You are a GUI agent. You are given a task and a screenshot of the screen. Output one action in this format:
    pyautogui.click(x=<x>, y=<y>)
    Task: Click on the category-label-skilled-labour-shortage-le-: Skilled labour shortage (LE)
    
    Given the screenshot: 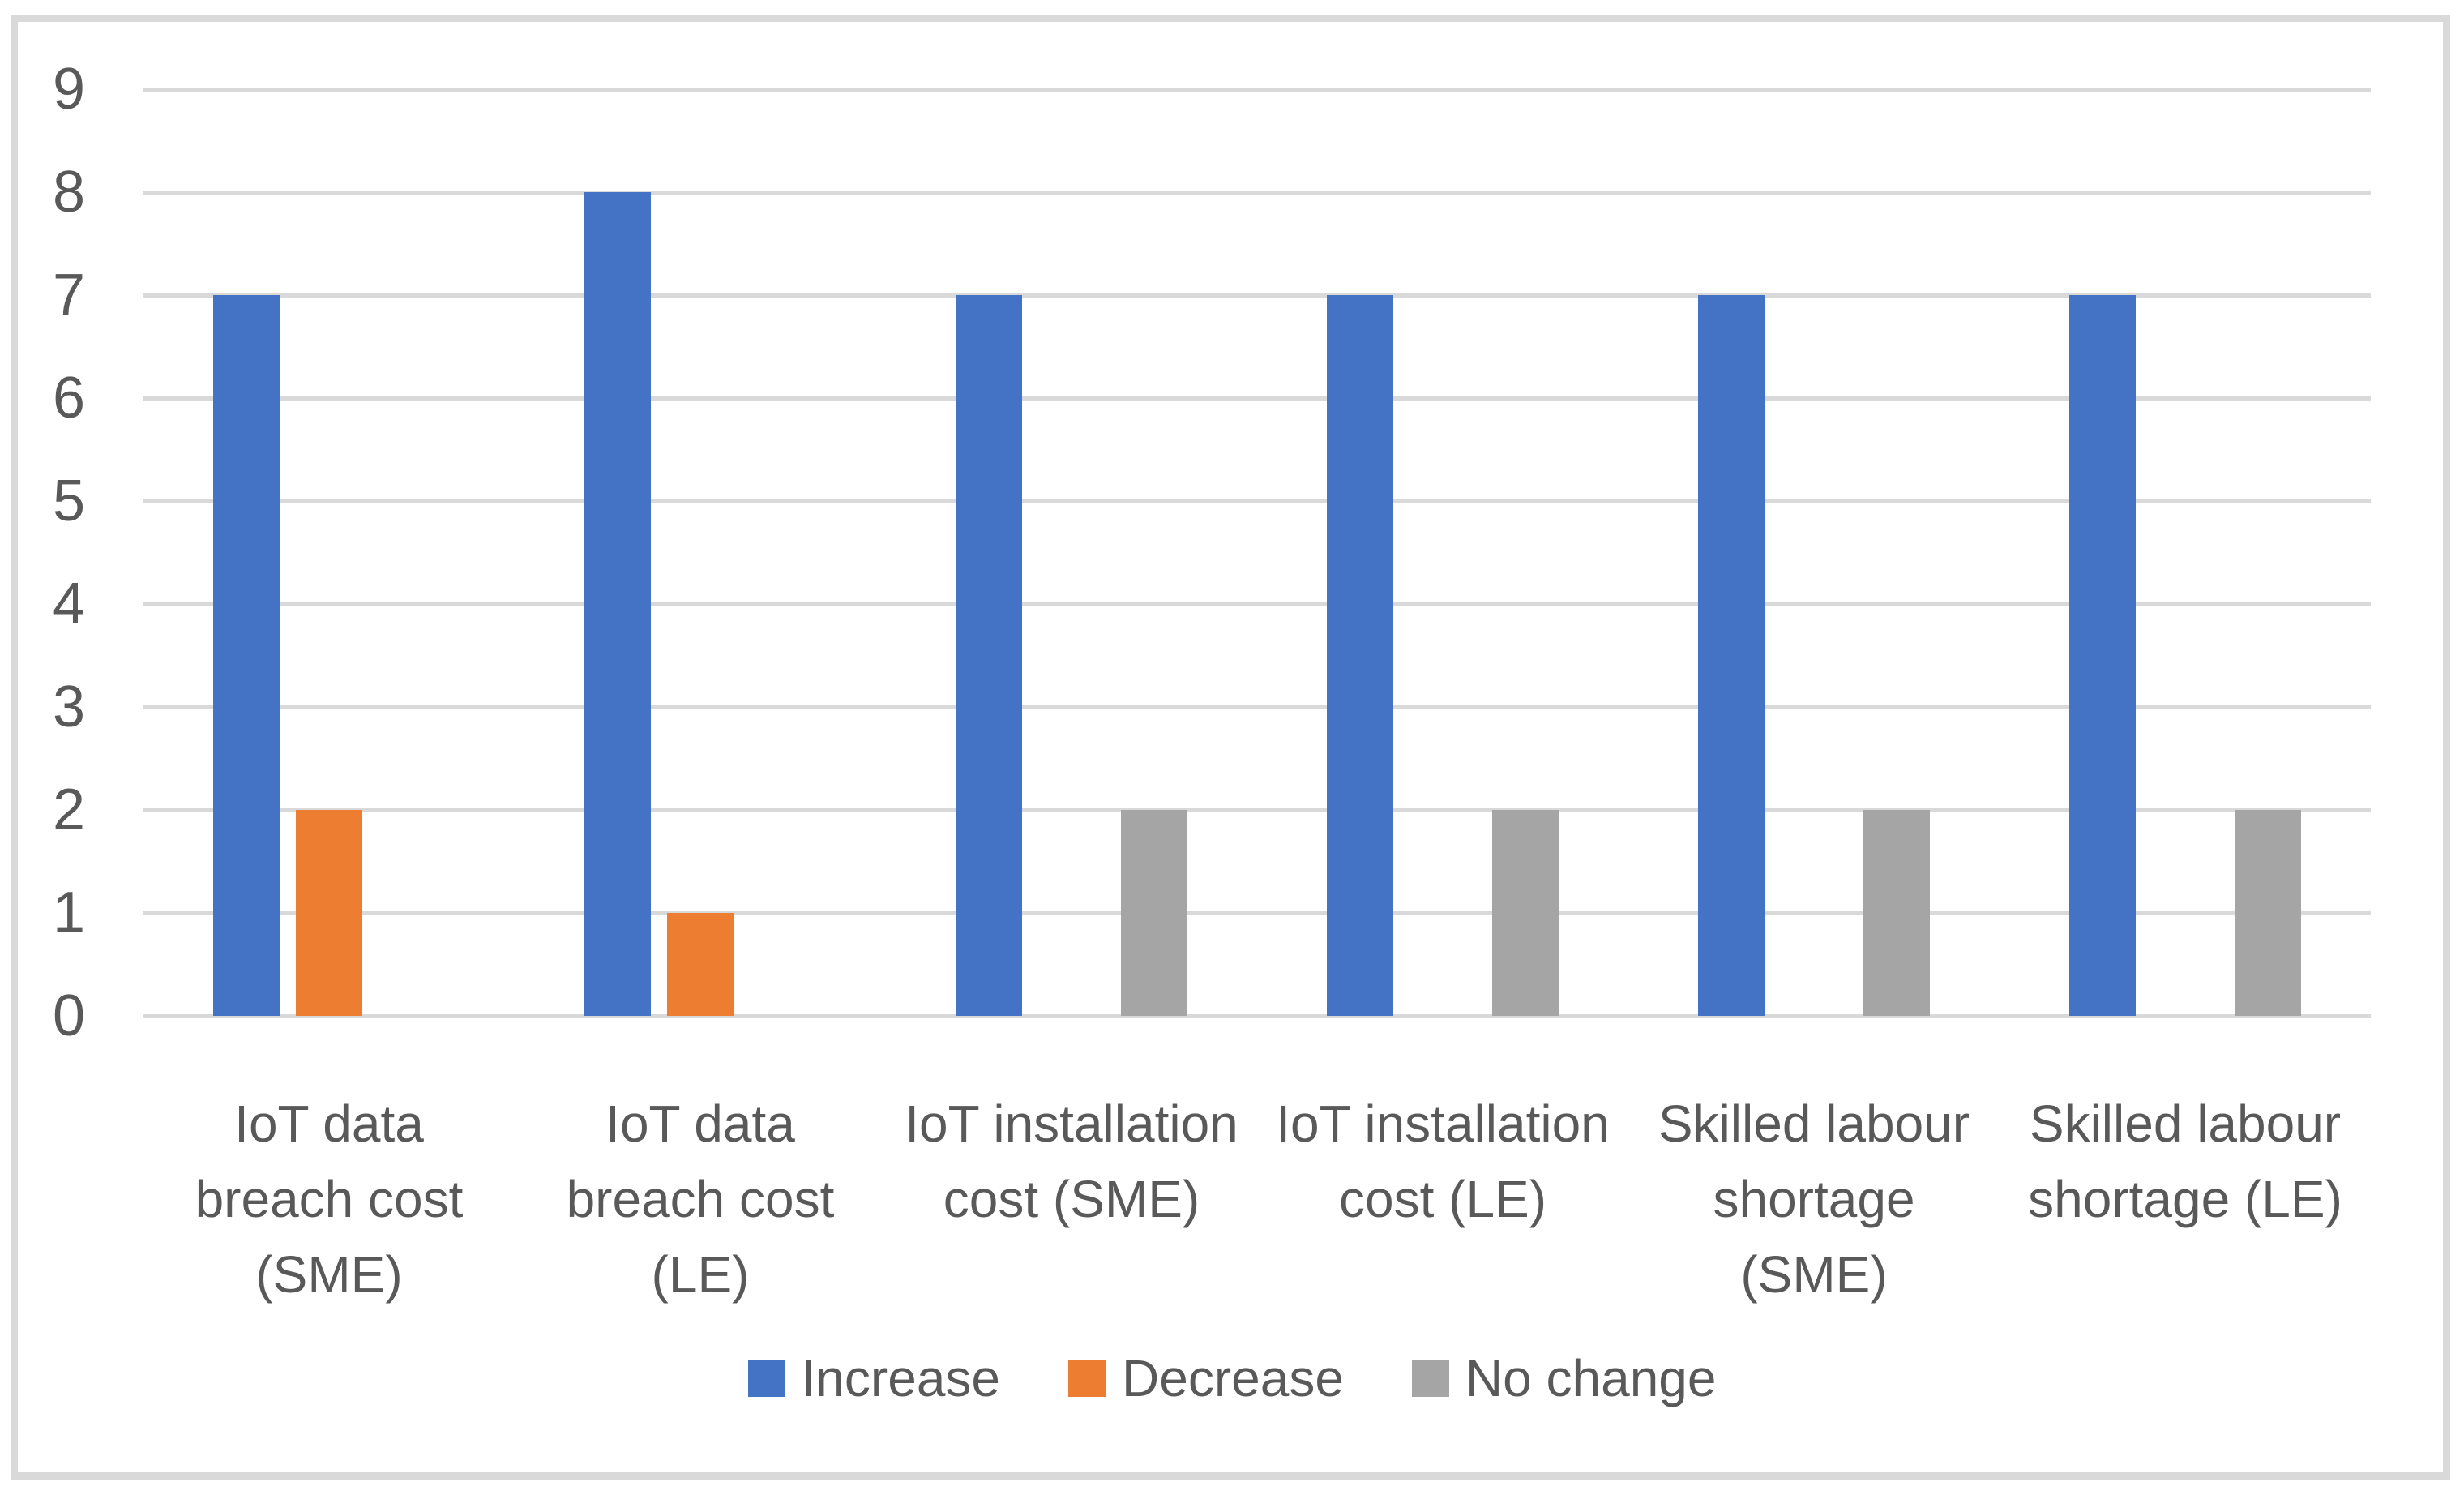 What is the action you would take?
    pyautogui.click(x=2185, y=1161)
    